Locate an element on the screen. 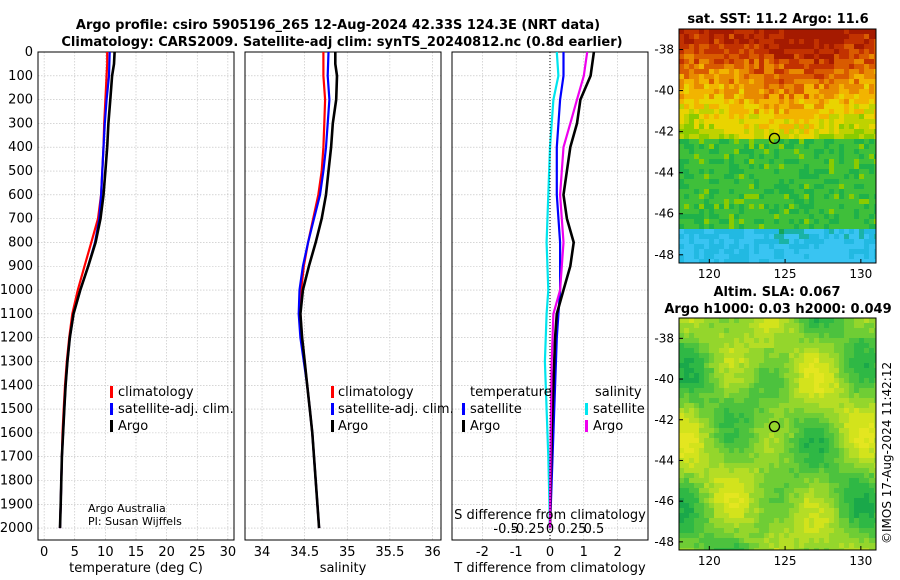 The width and height of the screenshot is (900, 580). x-axis-label: salinity is located at coordinates (343, 568).